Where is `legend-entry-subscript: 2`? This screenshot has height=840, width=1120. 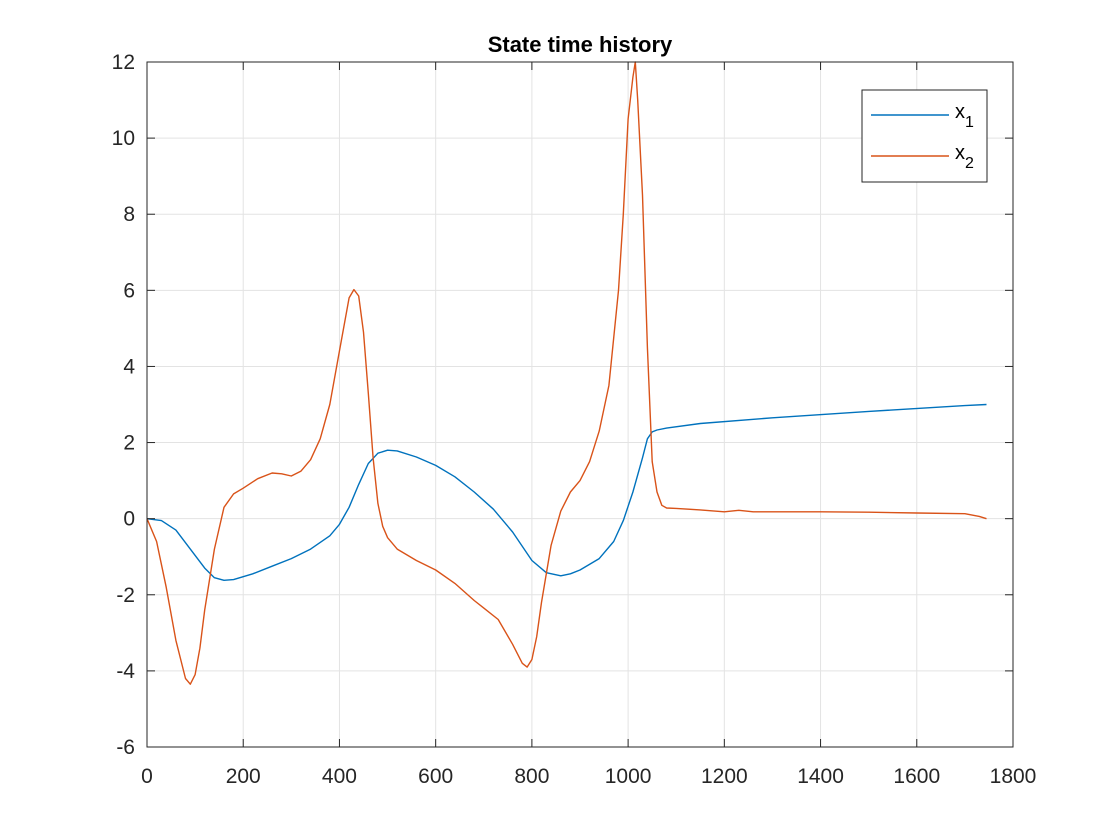 legend-entry-subscript: 2 is located at coordinates (969, 163).